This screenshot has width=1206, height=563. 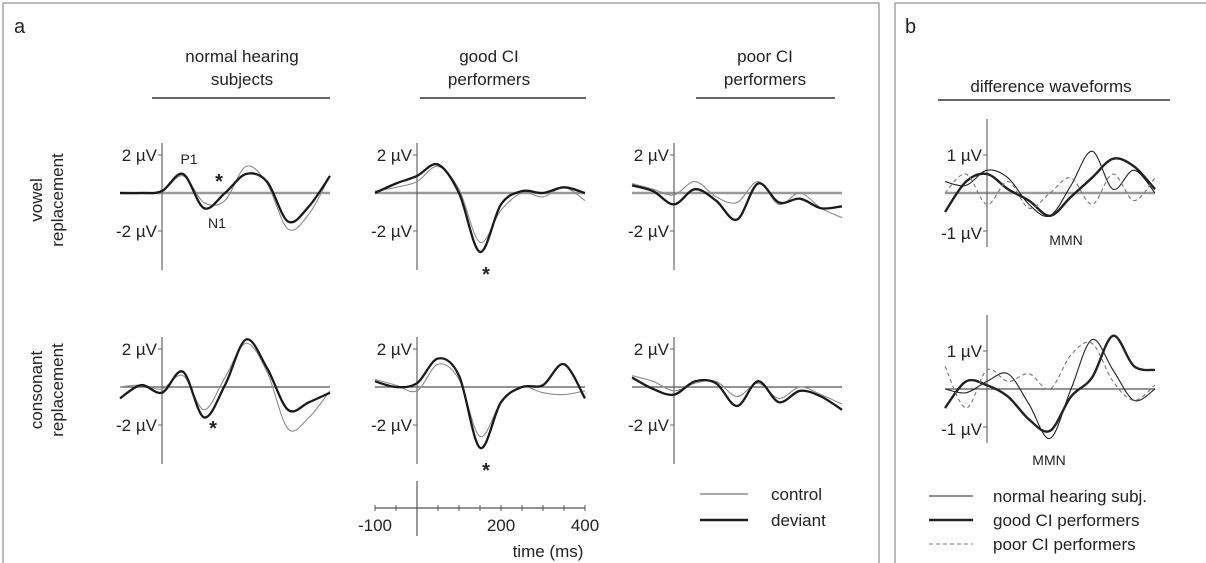 I want to click on panel-b-axes: 1 µV -1 µV 1 µV -1 µV MMN MMN, so click(x=1048, y=293).